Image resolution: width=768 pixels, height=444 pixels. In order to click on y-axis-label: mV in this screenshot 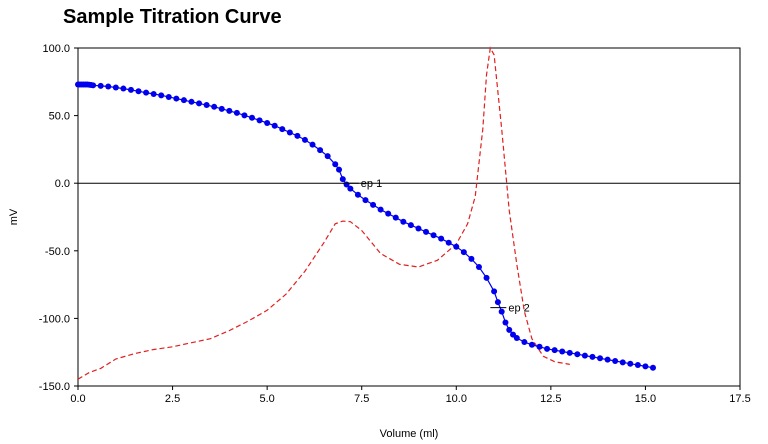, I will do `click(14, 216)`.